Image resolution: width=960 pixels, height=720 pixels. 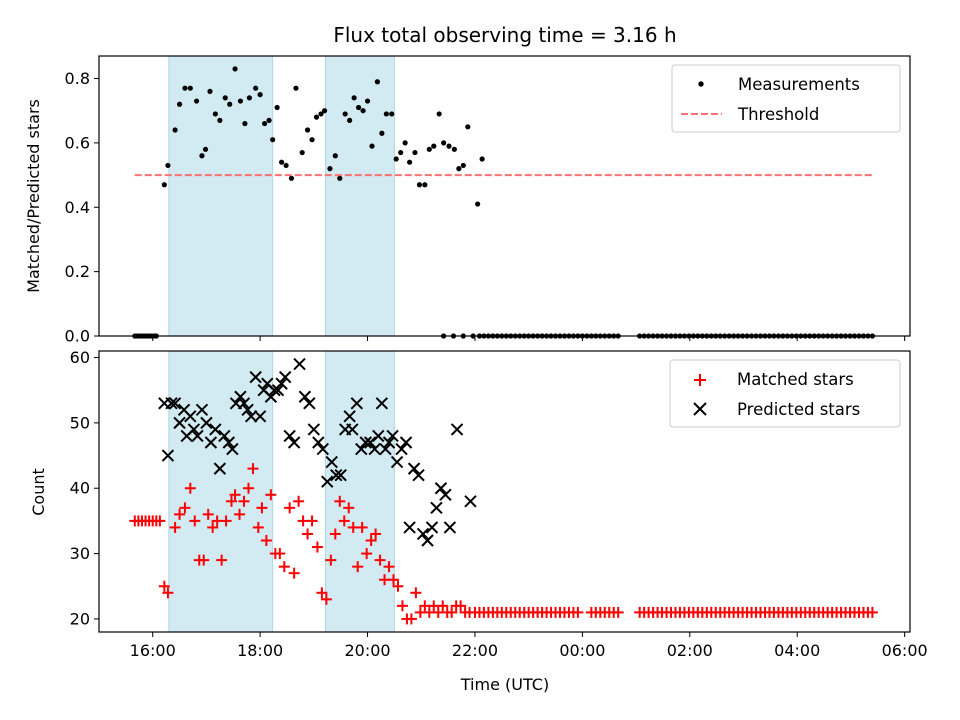 I want to click on xtick-label: 00:00, so click(x=582, y=650).